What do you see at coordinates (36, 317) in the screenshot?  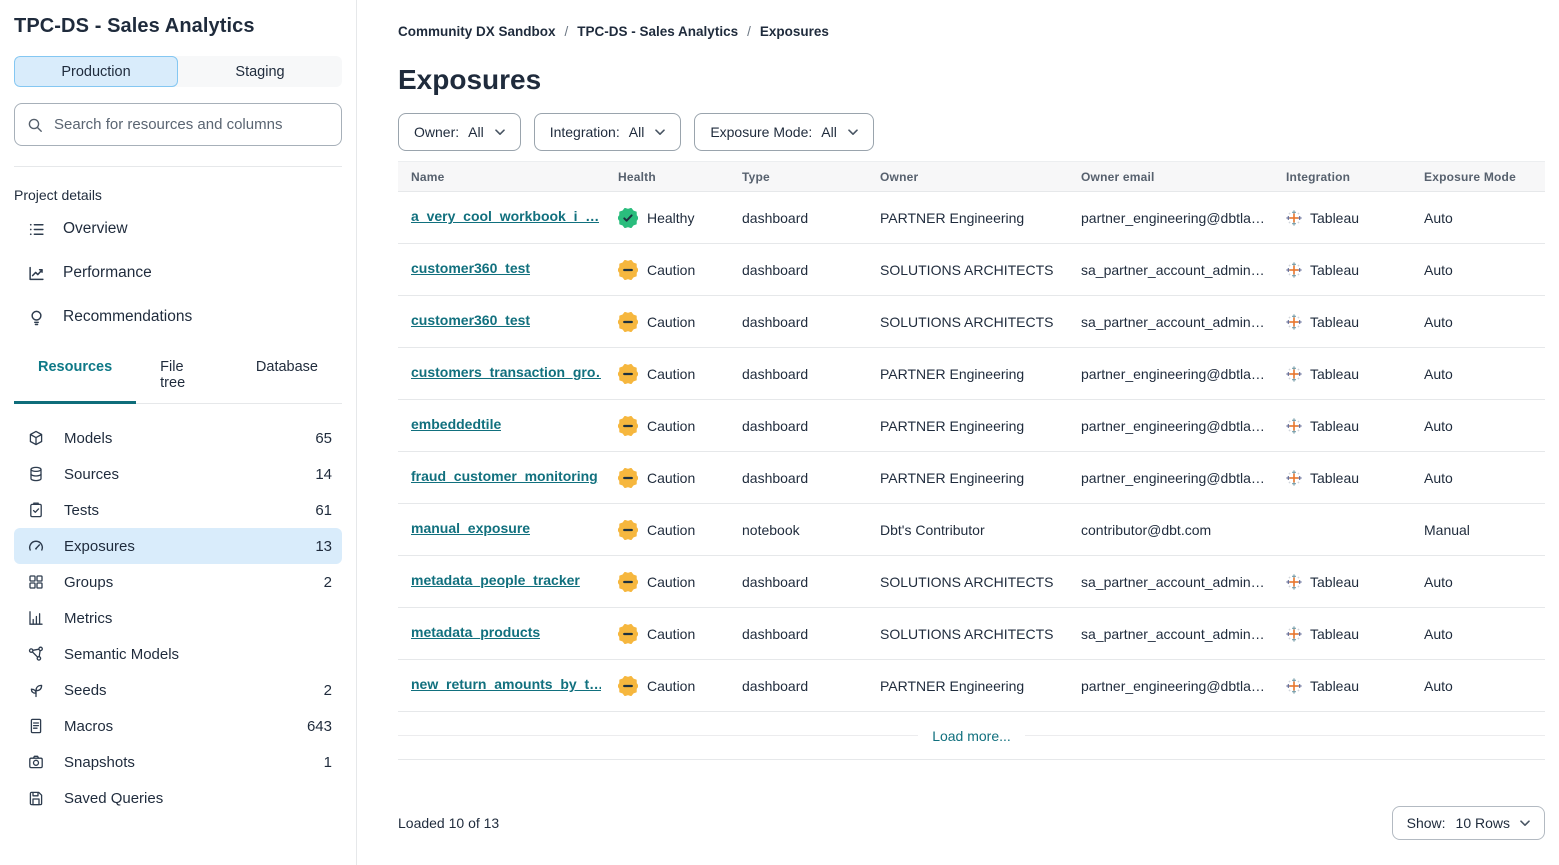 I see `recommendations-icon` at bounding box center [36, 317].